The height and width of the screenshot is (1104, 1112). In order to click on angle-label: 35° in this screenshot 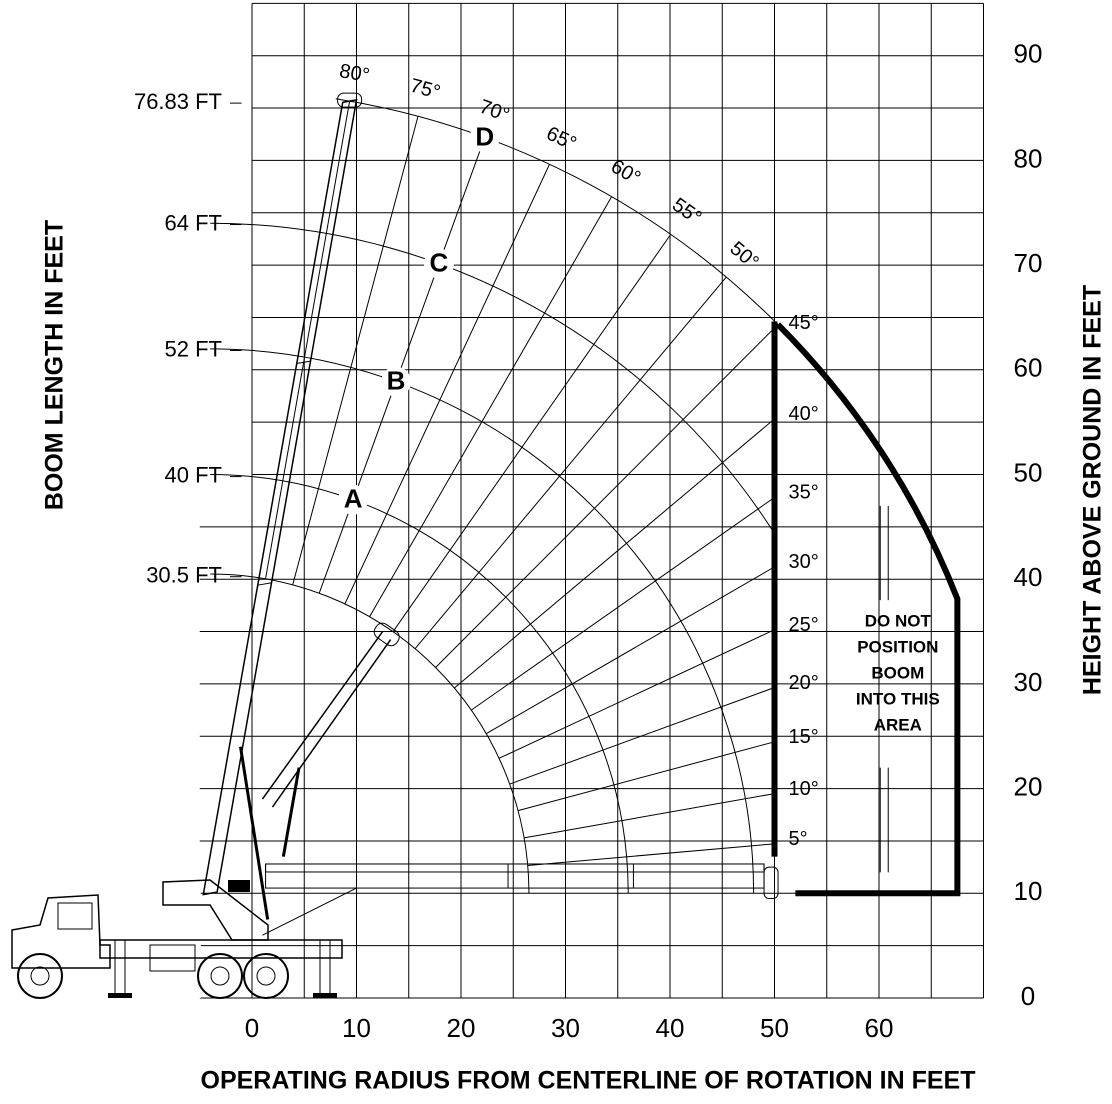, I will do `click(804, 493)`.